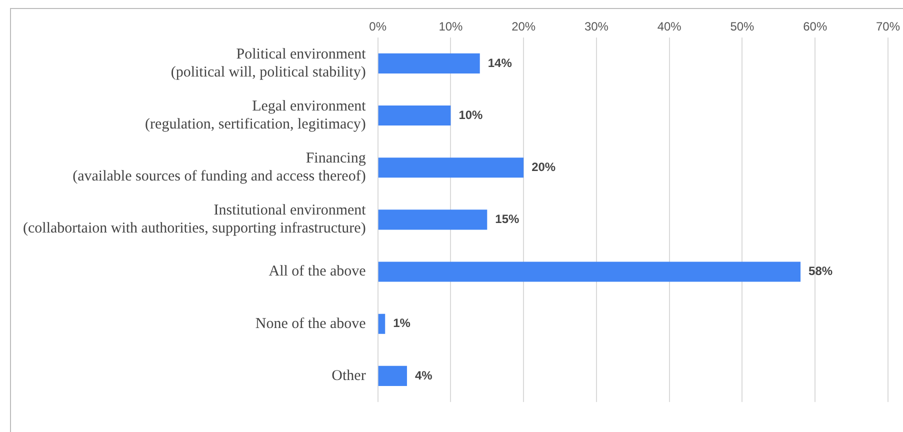 This screenshot has width=903, height=432. What do you see at coordinates (378, 27) in the screenshot?
I see `x-tick-label: 0%` at bounding box center [378, 27].